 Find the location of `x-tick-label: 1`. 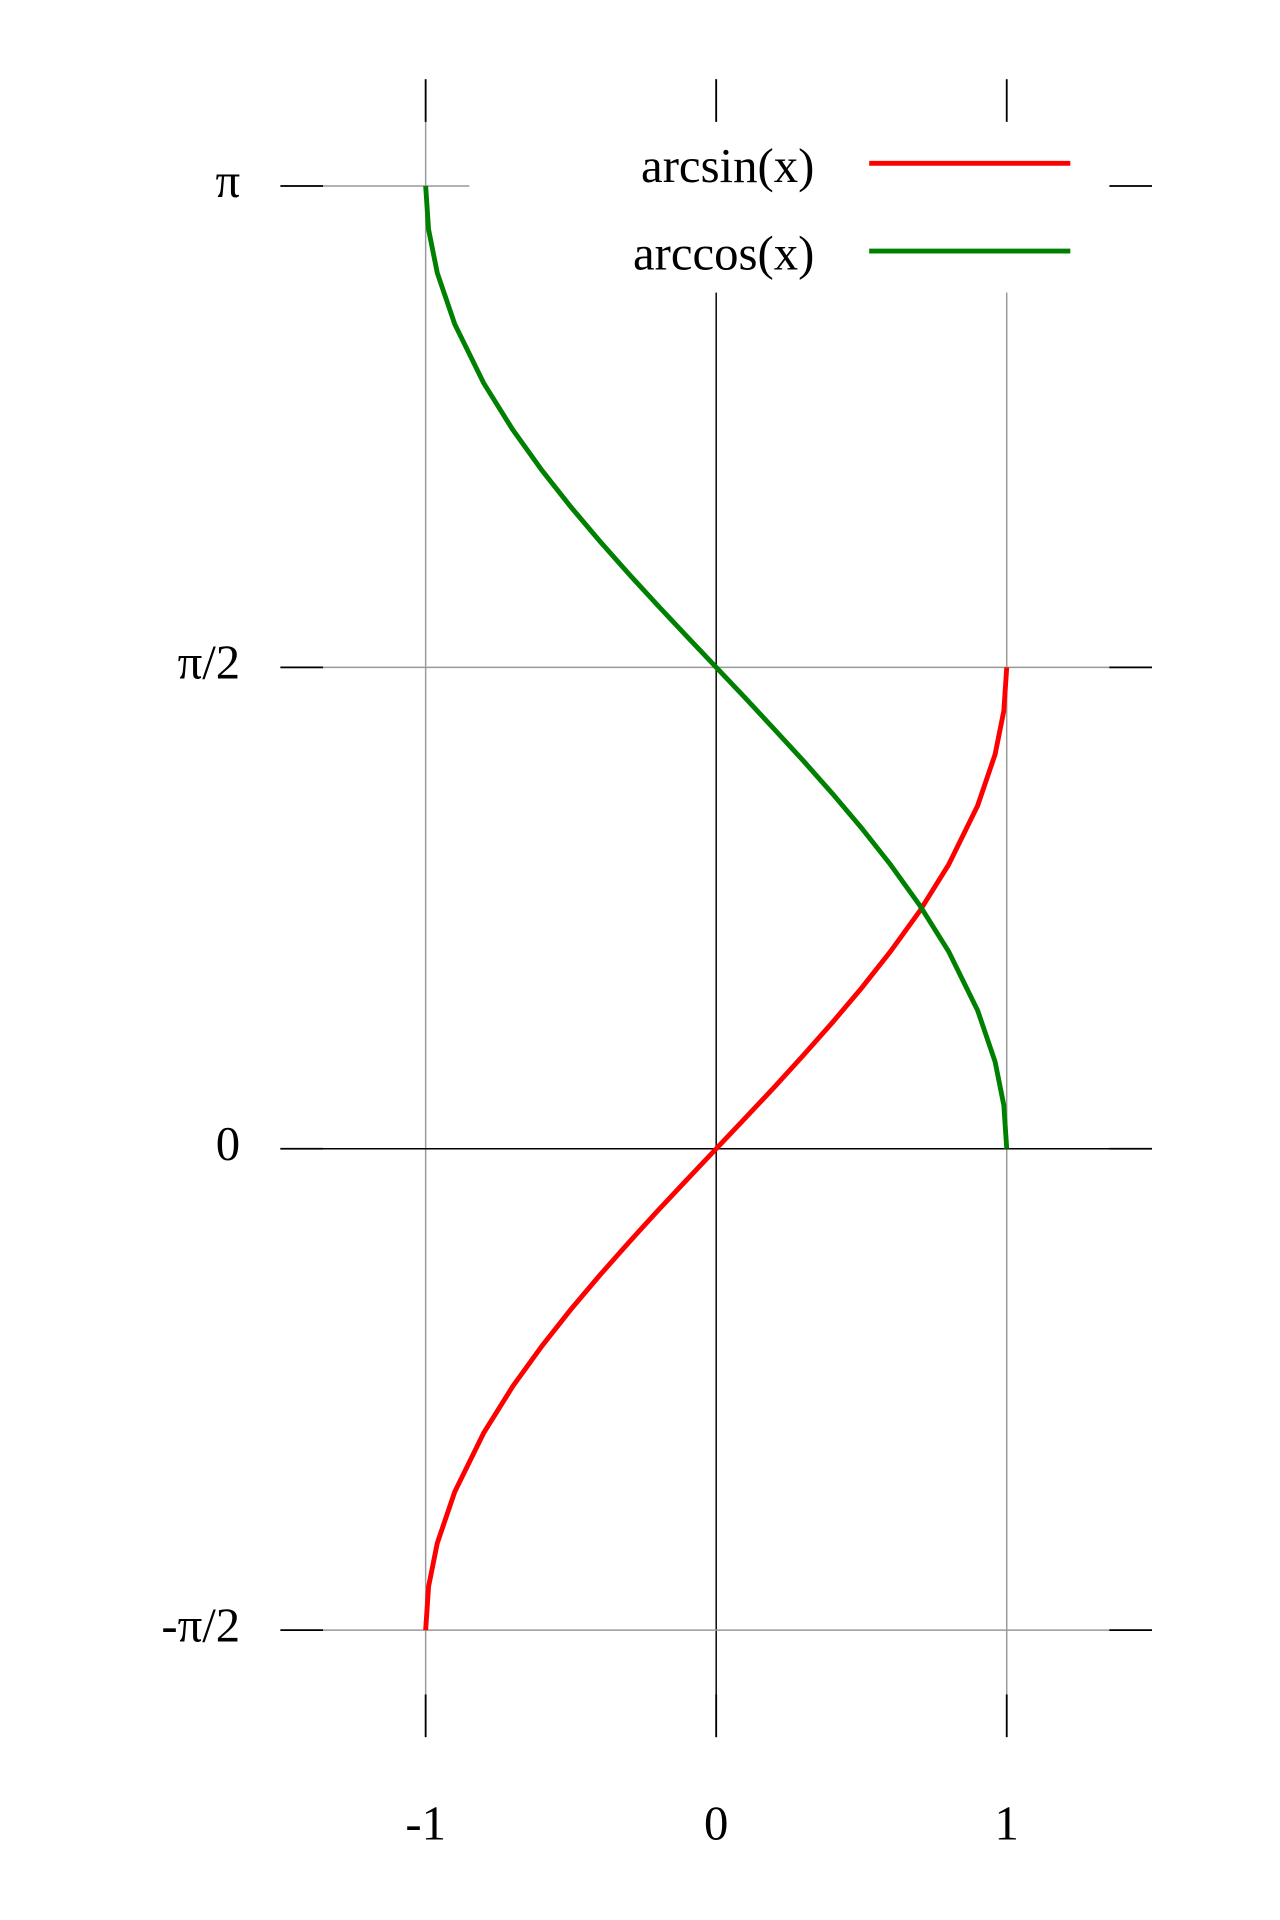

x-tick-label: 1 is located at coordinates (1007, 1824).